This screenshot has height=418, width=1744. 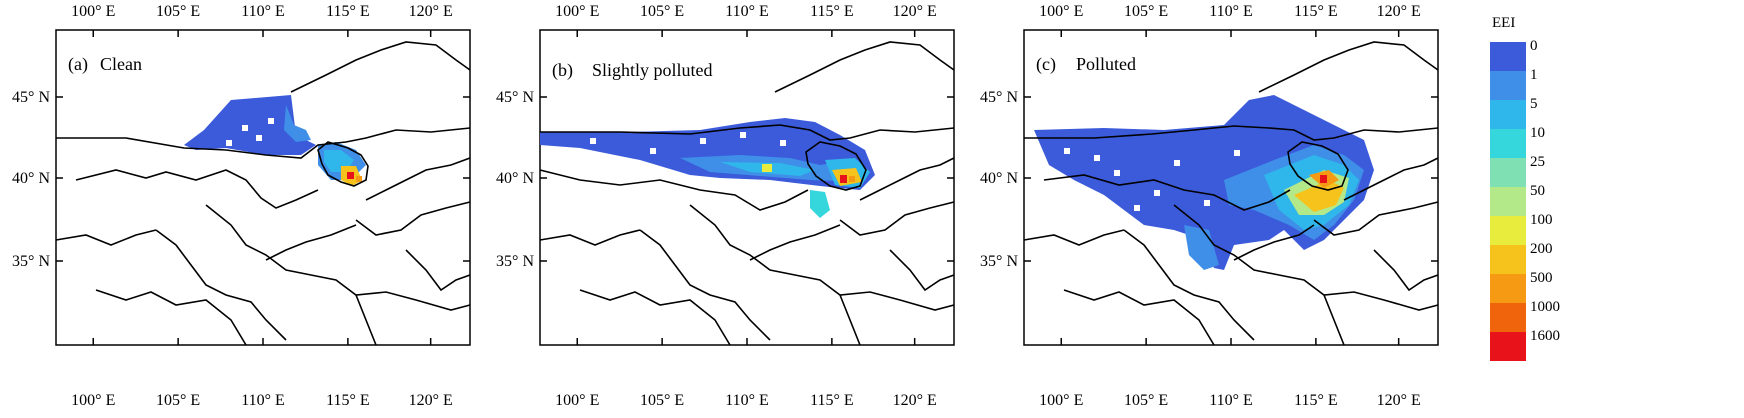 What do you see at coordinates (652, 70) in the screenshot?
I see `panel-title: Slightly polluted` at bounding box center [652, 70].